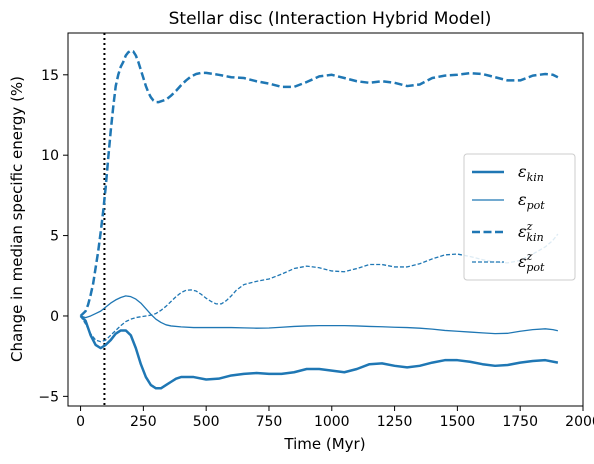 The height and width of the screenshot is (464, 594). I want to click on x-axis-label: Time (Myr), so click(324, 444).